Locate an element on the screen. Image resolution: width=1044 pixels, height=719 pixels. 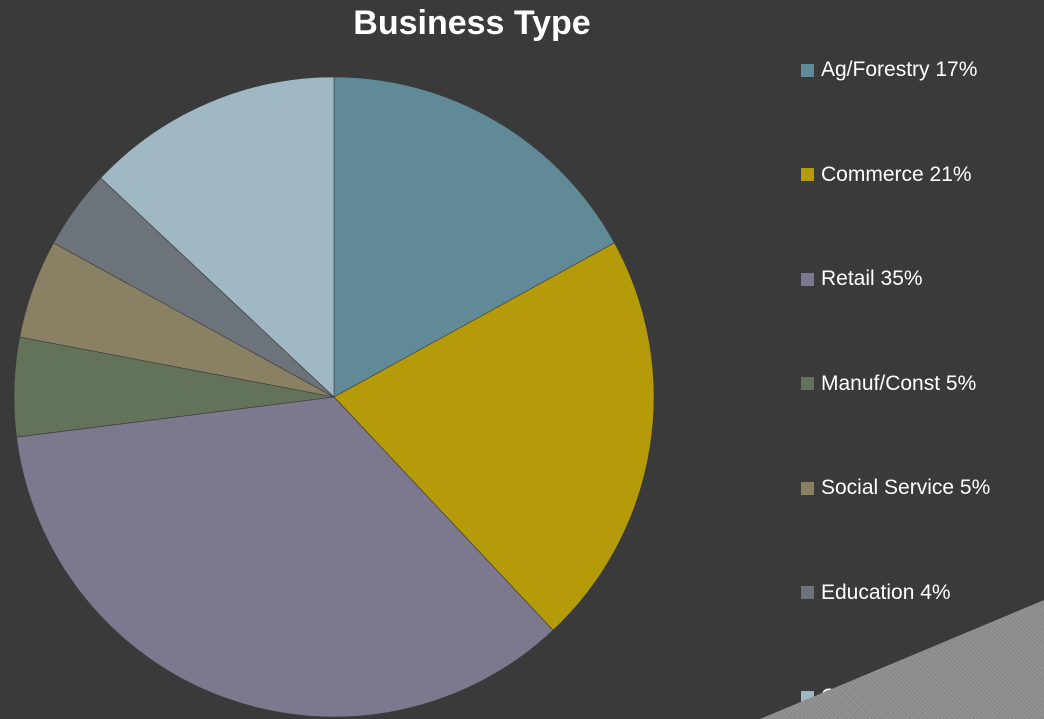
legend-label: Commerce 21% is located at coordinates (896, 175).